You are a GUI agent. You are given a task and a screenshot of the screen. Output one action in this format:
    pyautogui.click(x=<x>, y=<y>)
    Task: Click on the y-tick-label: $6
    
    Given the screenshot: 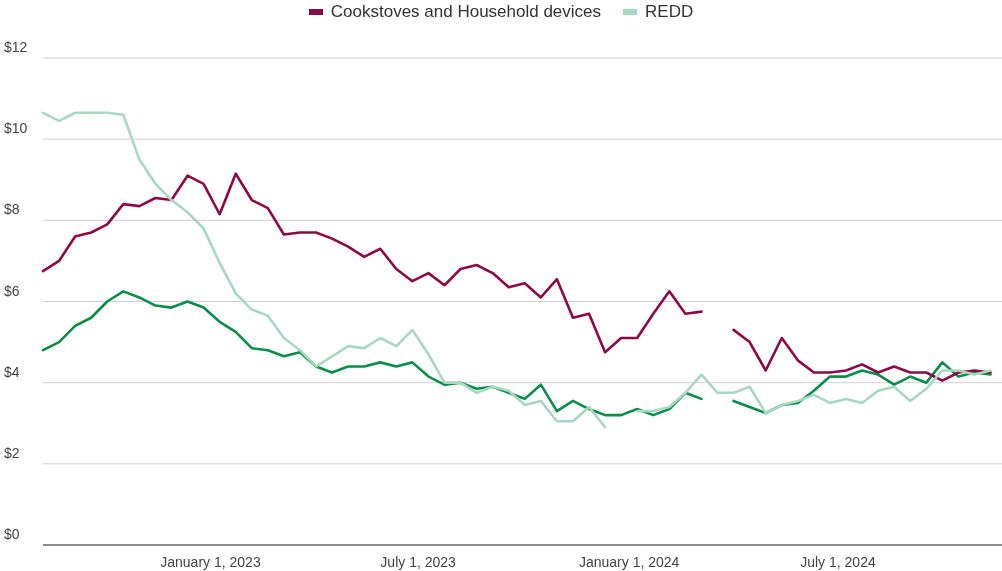 What is the action you would take?
    pyautogui.click(x=12, y=290)
    